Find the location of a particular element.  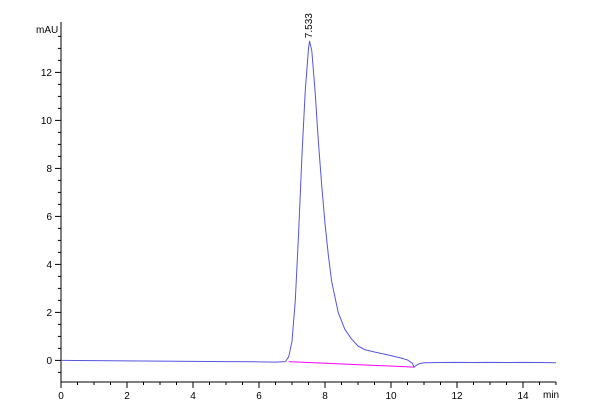

x-tick-label: 6 is located at coordinates (259, 396).